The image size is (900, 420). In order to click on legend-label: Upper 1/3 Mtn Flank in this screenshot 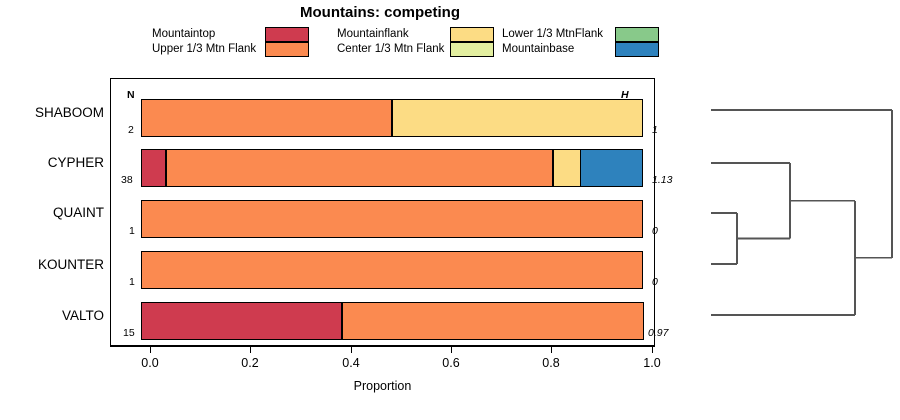, I will do `click(204, 49)`.